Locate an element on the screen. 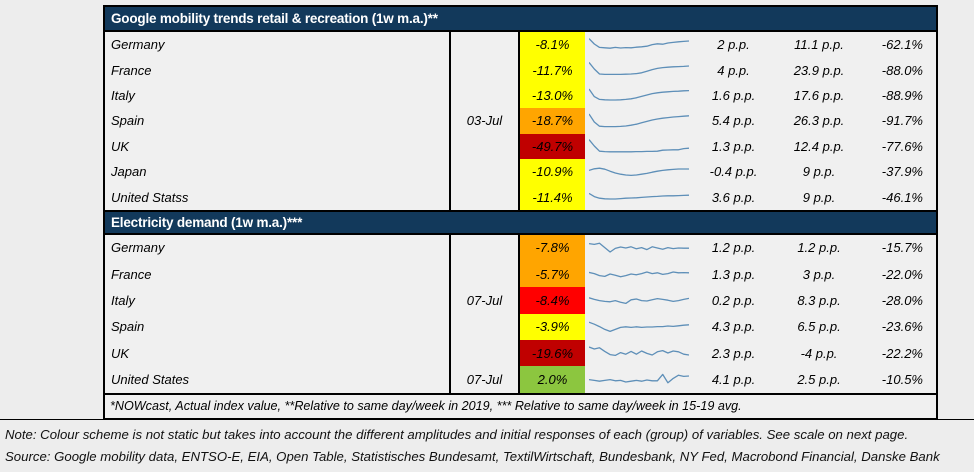 The height and width of the screenshot is (472, 974). pp-week-value: 4.1 p.p. is located at coordinates (733, 380).